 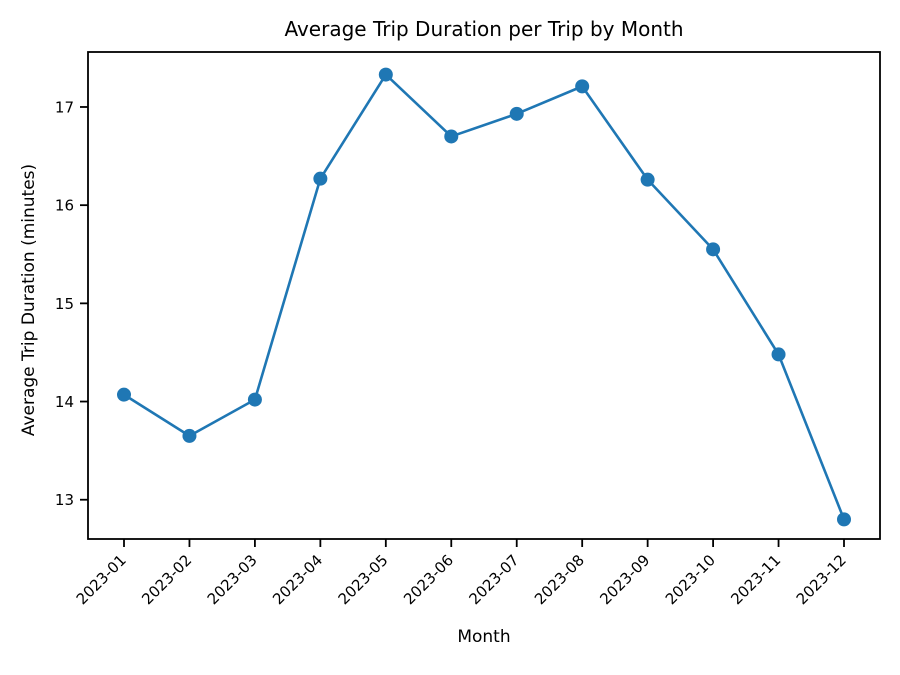 What do you see at coordinates (101, 579) in the screenshot?
I see `x-tick-label-2023-01: 2023-01` at bounding box center [101, 579].